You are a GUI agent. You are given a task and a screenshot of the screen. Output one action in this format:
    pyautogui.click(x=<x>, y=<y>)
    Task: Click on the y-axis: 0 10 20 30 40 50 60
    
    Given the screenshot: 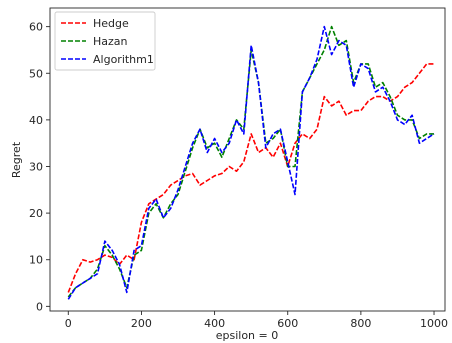 What is the action you would take?
    pyautogui.click(x=39, y=167)
    